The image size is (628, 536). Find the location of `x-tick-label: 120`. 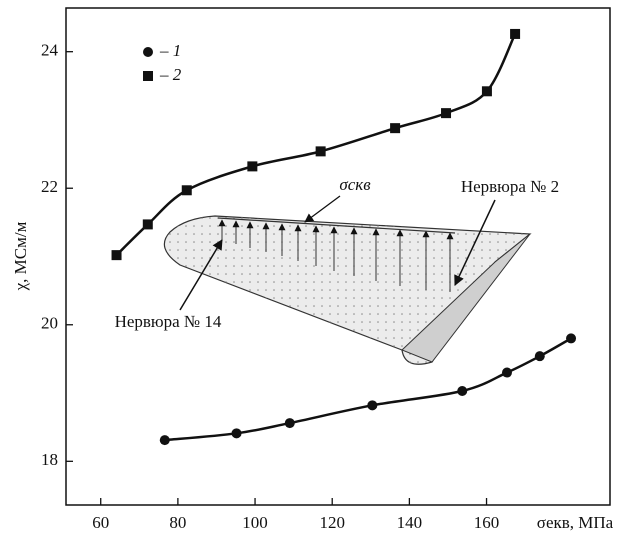

x-tick-label: 120 is located at coordinates (332, 522).